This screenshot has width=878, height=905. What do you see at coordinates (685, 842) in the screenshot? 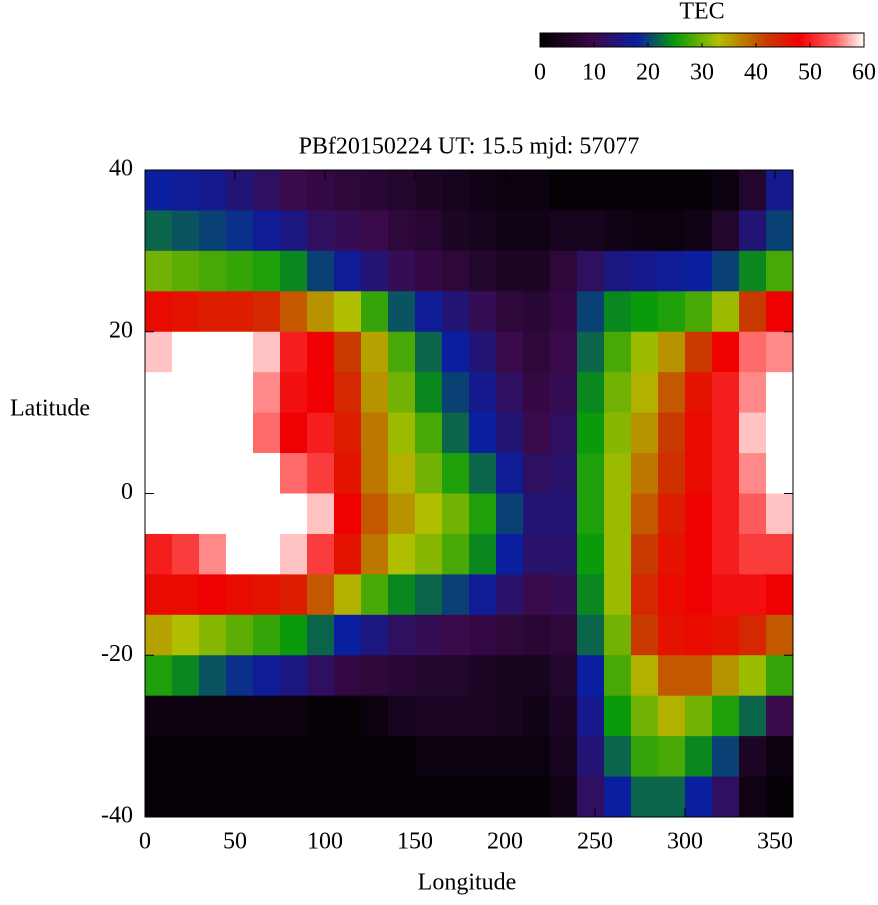
I see `x-tick-label: 300` at bounding box center [685, 842].